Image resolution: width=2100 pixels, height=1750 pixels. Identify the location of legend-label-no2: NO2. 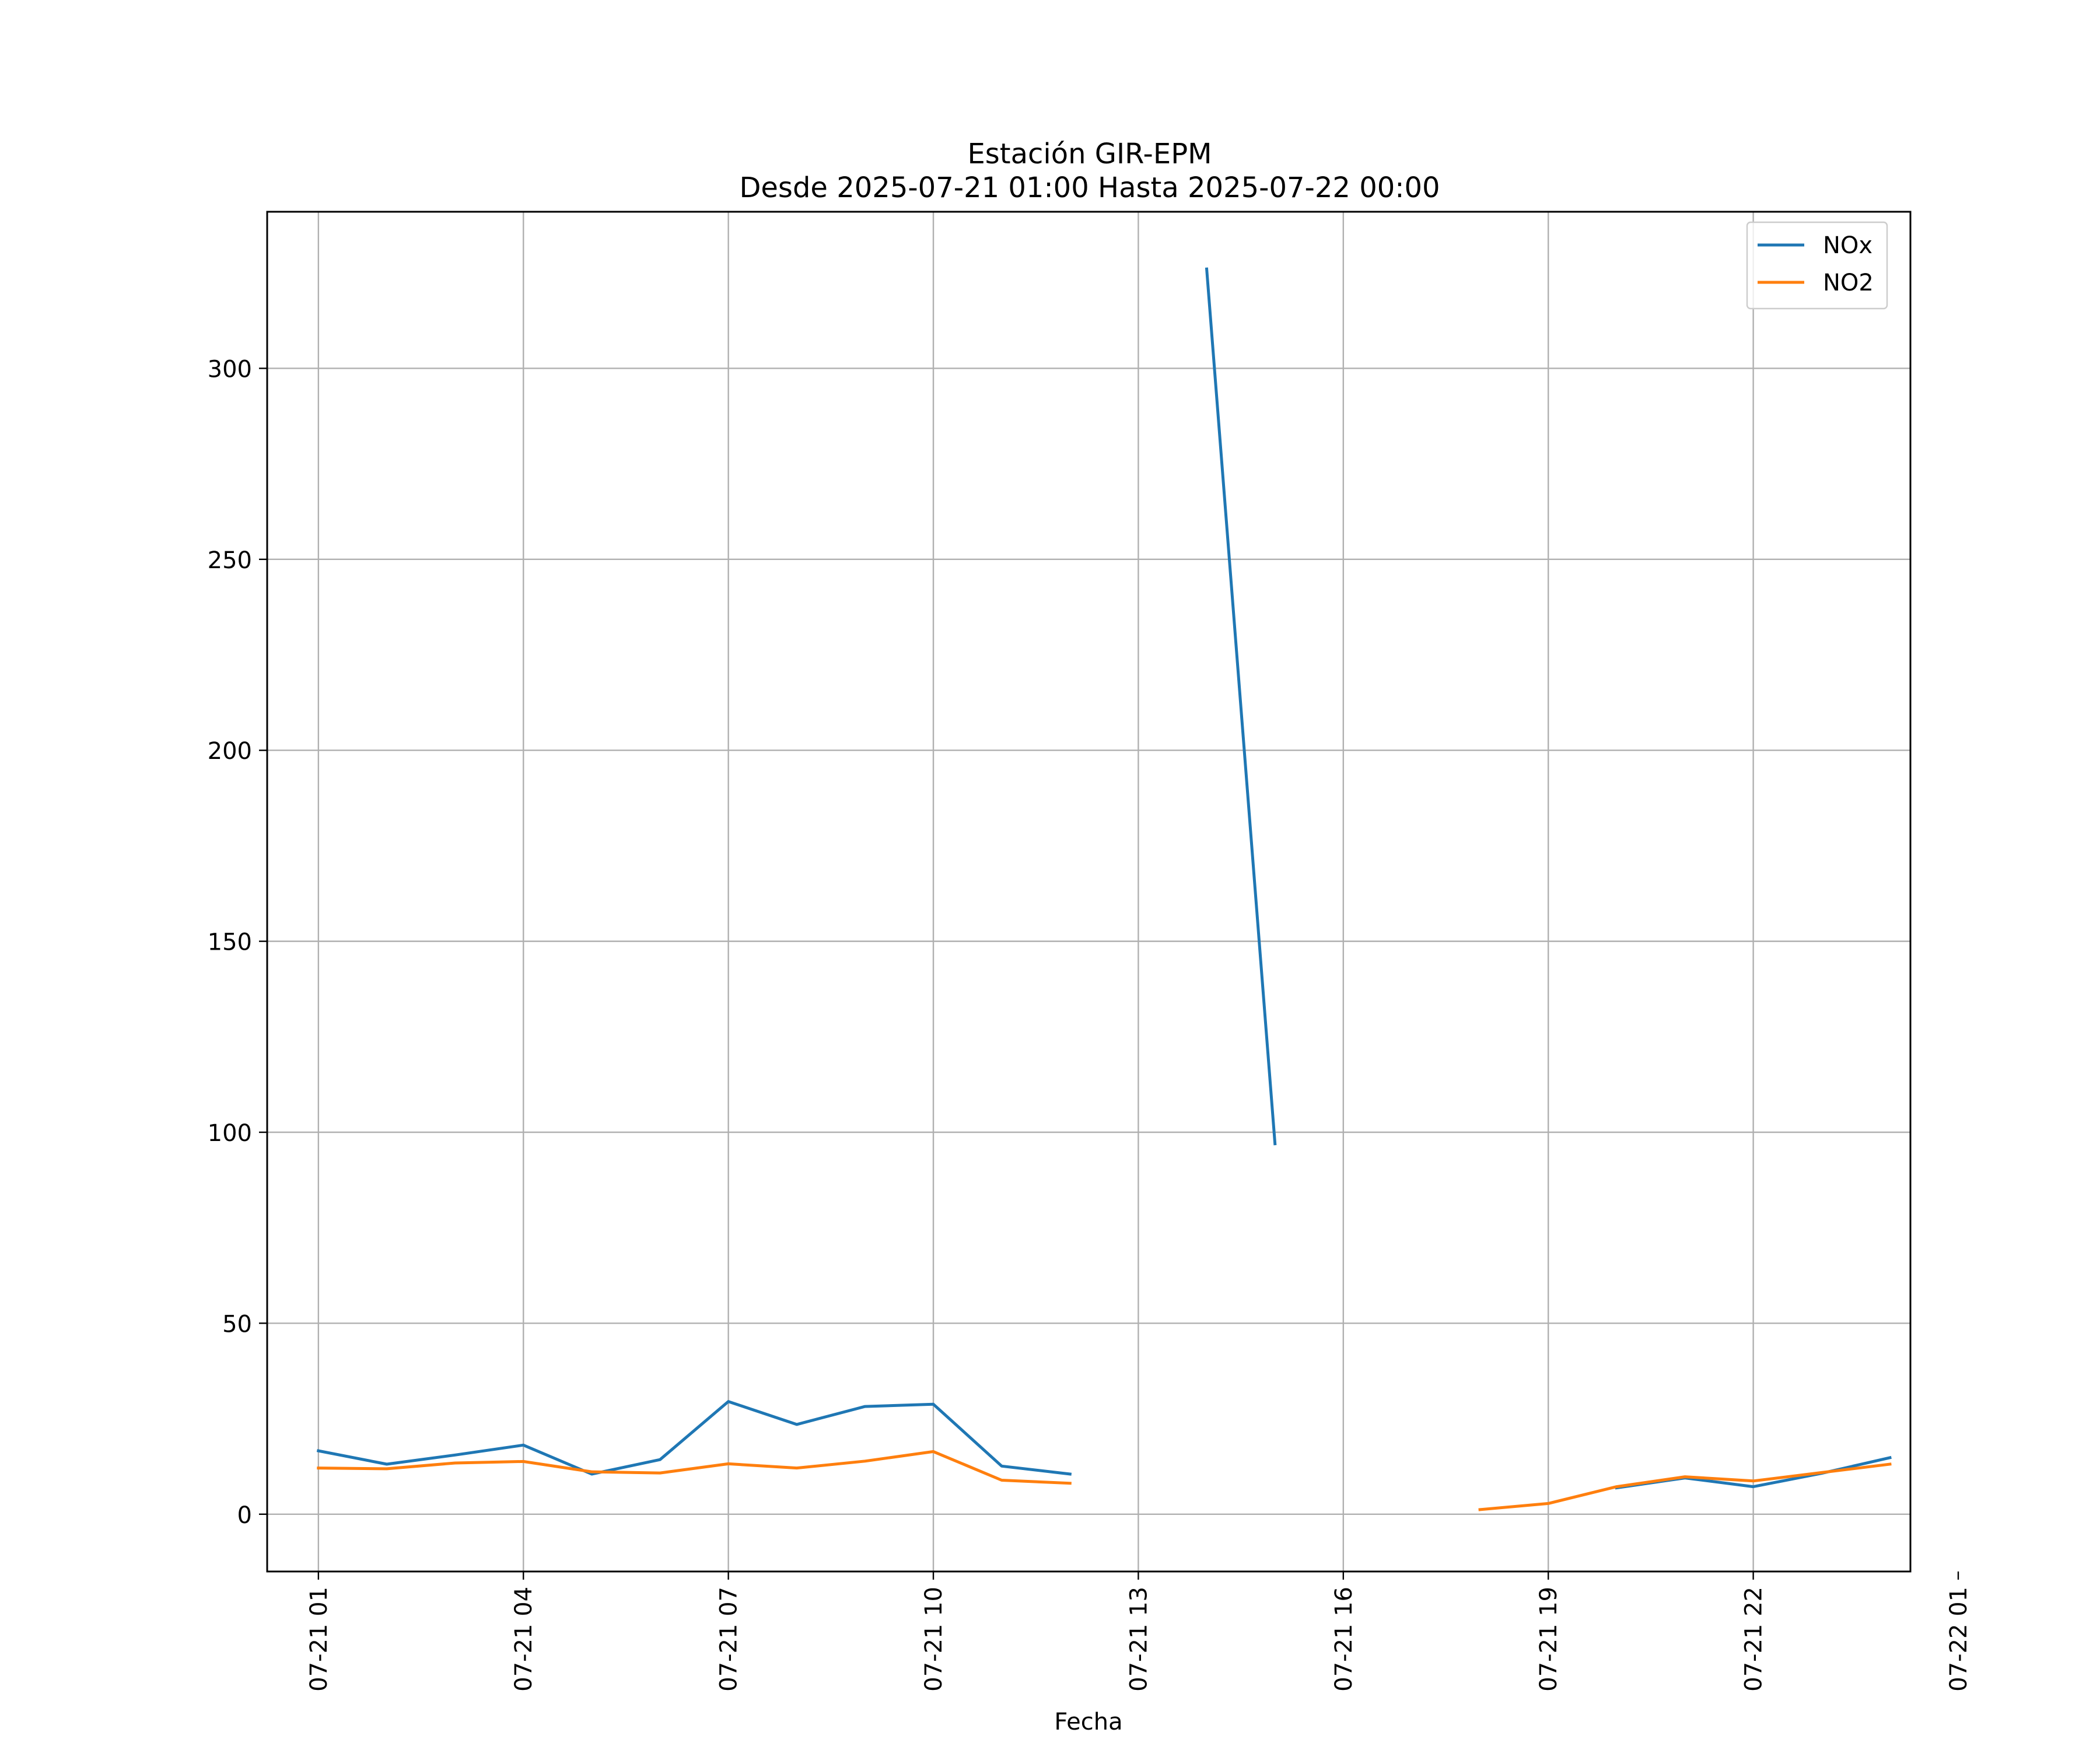
(1848, 283).